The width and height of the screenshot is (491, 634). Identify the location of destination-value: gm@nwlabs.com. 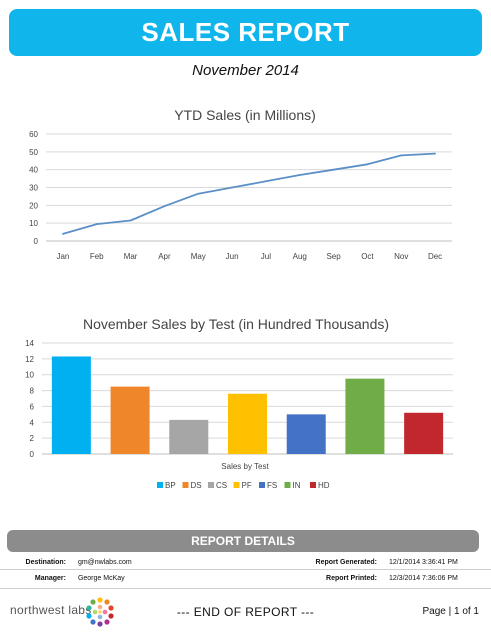
(104, 562).